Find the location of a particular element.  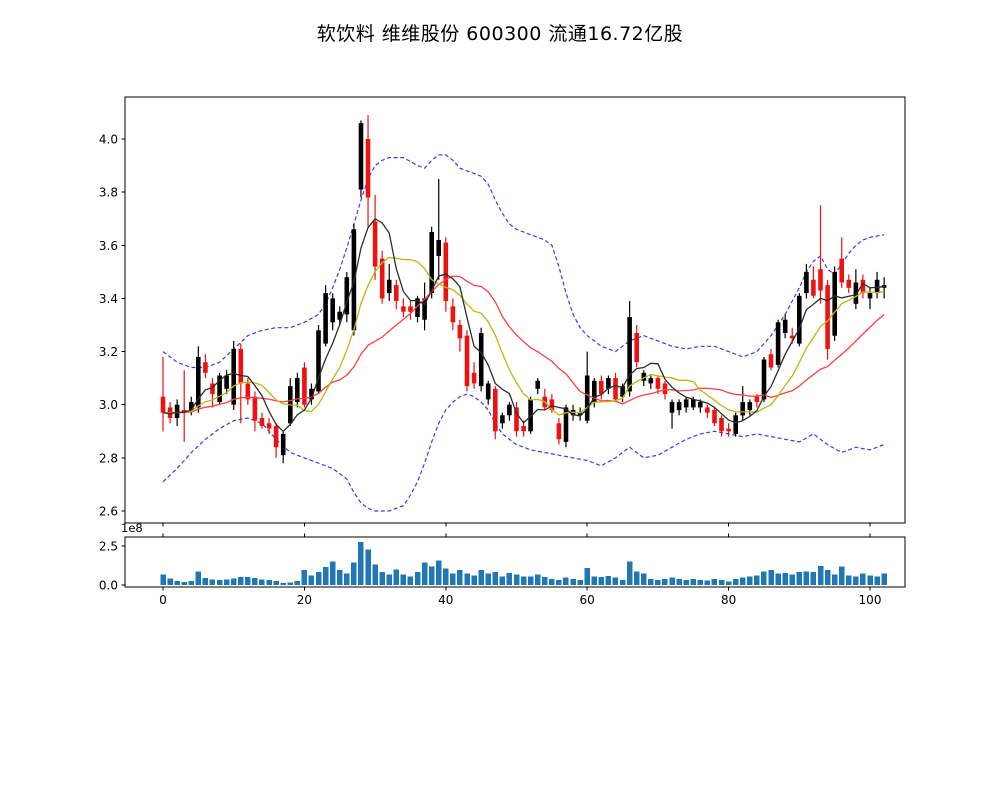

price-tick-label: 3.0 is located at coordinates (108, 405).